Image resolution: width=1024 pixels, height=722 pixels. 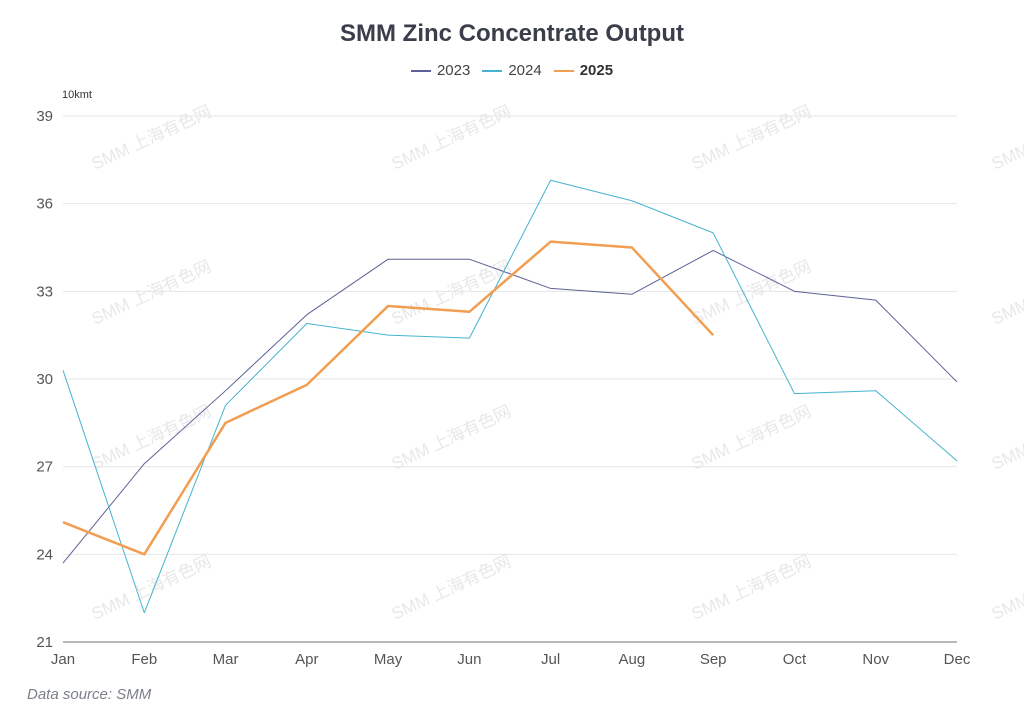 What do you see at coordinates (596, 70) in the screenshot?
I see `legend-label: 2025` at bounding box center [596, 70].